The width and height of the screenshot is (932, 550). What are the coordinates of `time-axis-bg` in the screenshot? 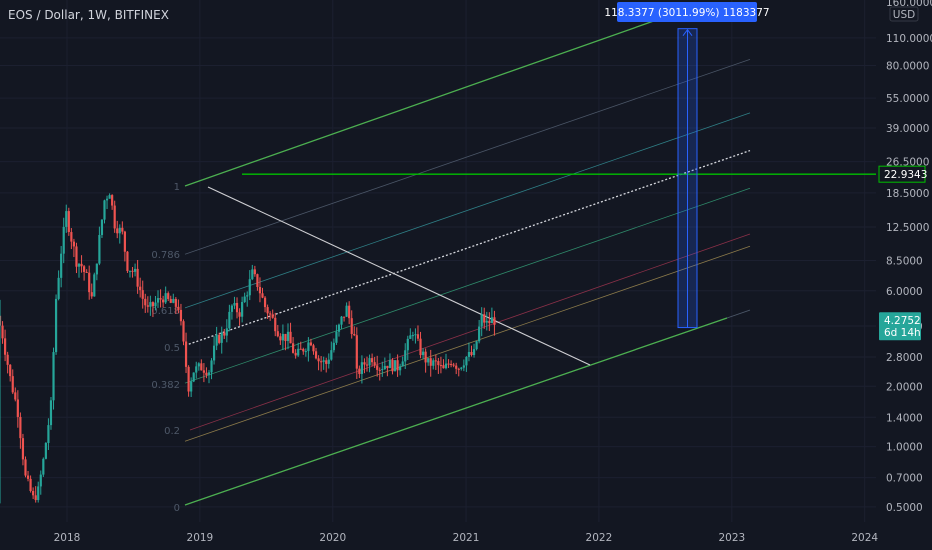 It's located at (466, 536).